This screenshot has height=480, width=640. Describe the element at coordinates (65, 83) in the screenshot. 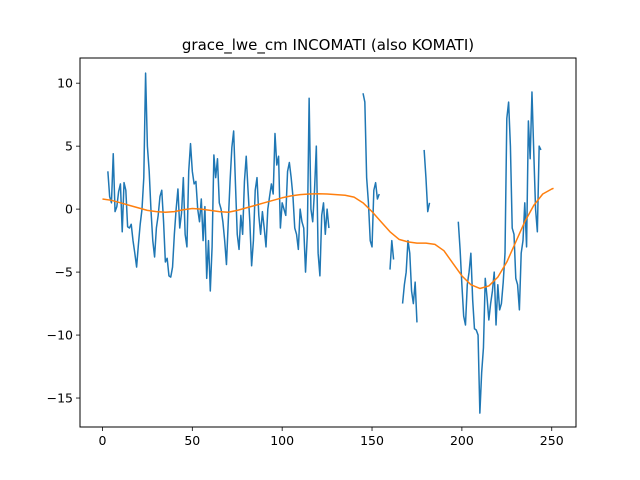

I see `y-tick-label: 10` at that location.